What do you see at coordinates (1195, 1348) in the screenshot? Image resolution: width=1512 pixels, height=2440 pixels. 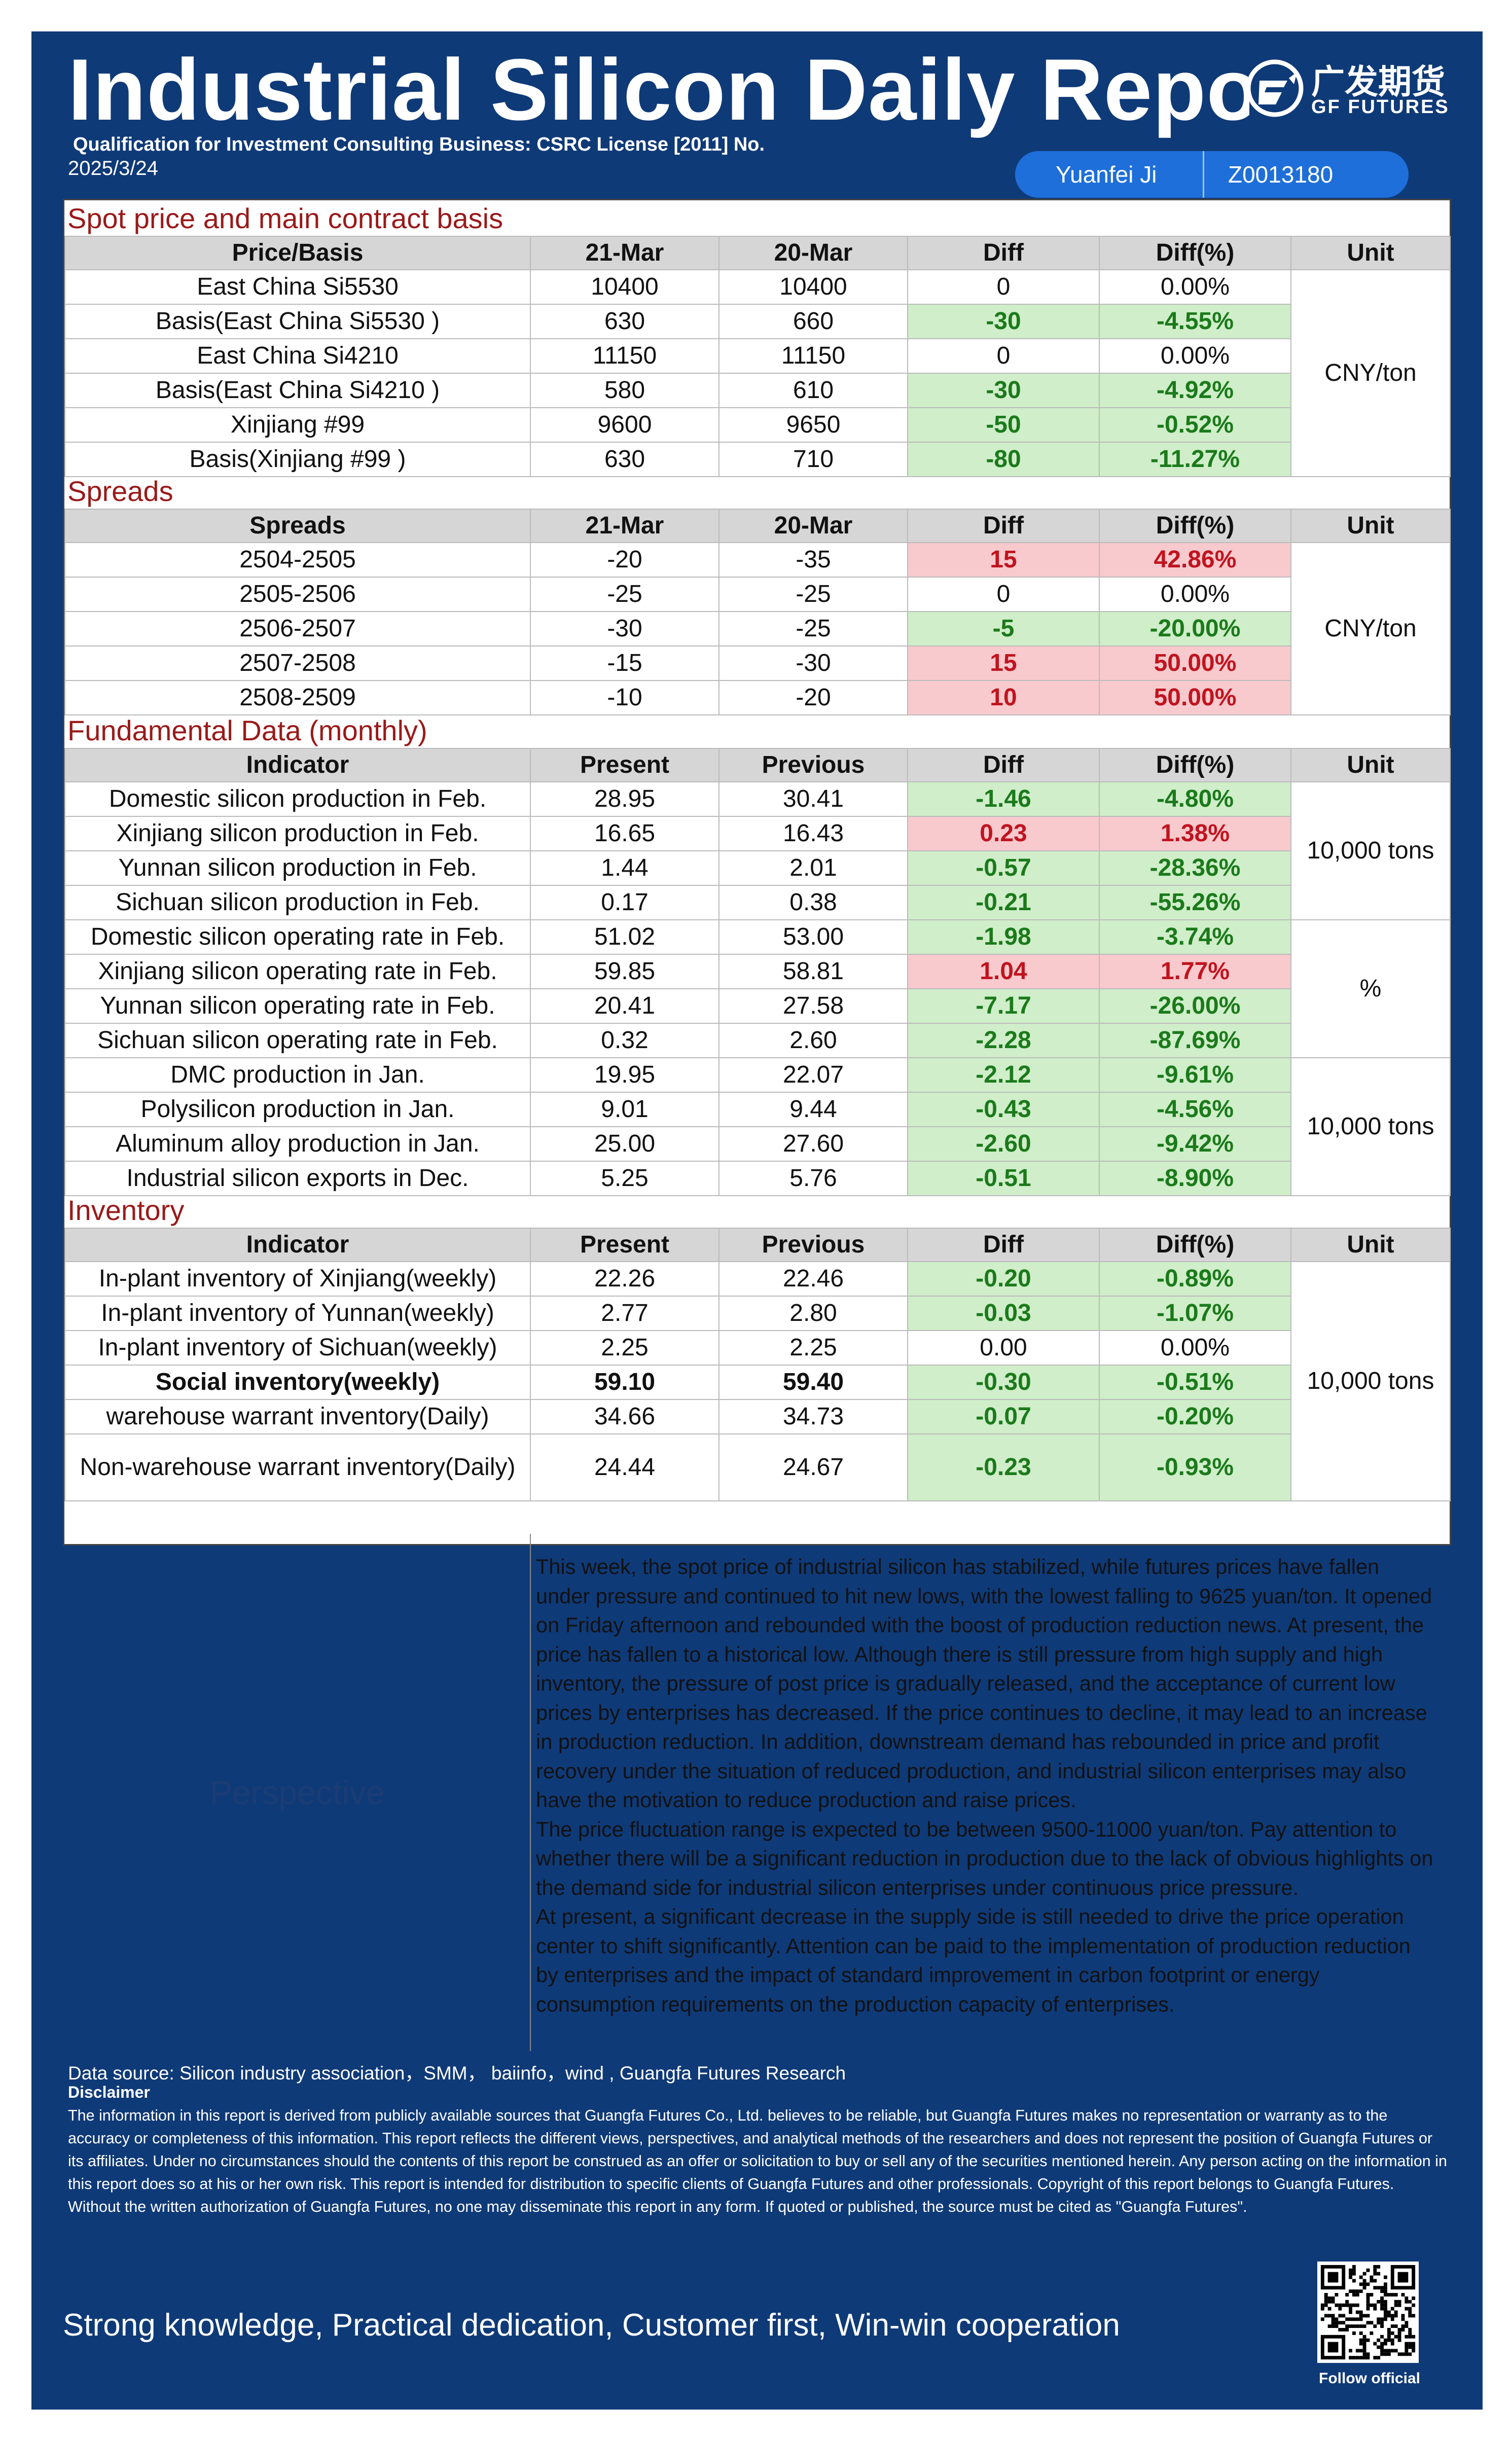 I see `cell-pct: 0.00%` at bounding box center [1195, 1348].